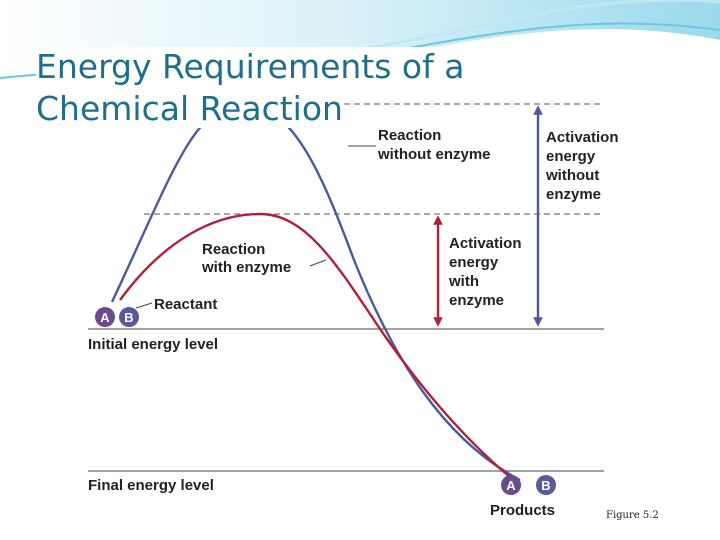  I want to click on molecule-b-product, so click(546, 485).